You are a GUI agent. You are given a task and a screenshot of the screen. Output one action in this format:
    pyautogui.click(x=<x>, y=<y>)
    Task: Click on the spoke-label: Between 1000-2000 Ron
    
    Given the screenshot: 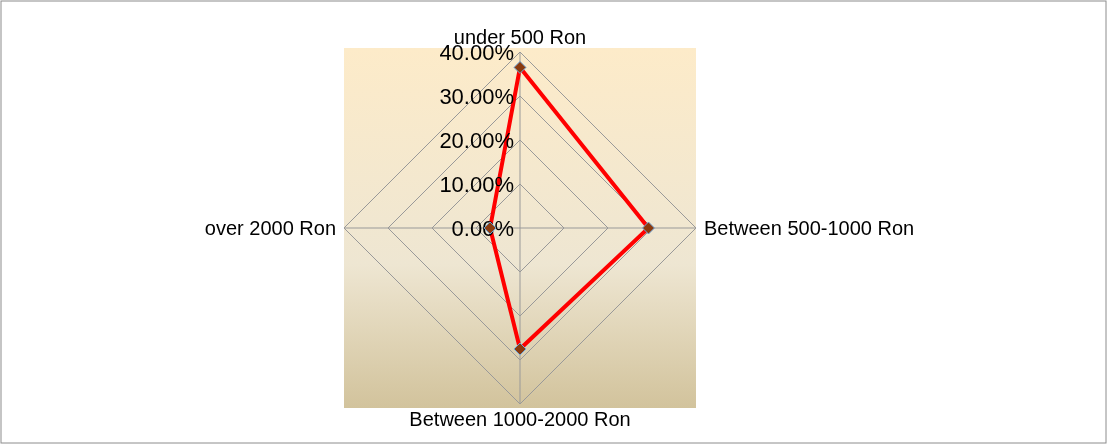 What is the action you would take?
    pyautogui.click(x=520, y=419)
    